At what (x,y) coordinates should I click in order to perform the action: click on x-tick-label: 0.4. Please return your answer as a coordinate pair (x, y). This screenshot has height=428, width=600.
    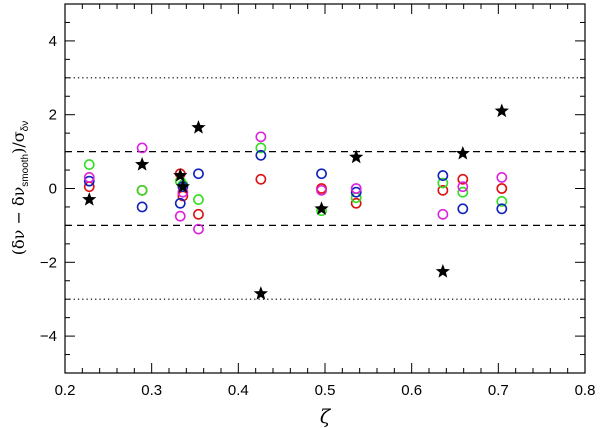
    Looking at the image, I should click on (238, 390).